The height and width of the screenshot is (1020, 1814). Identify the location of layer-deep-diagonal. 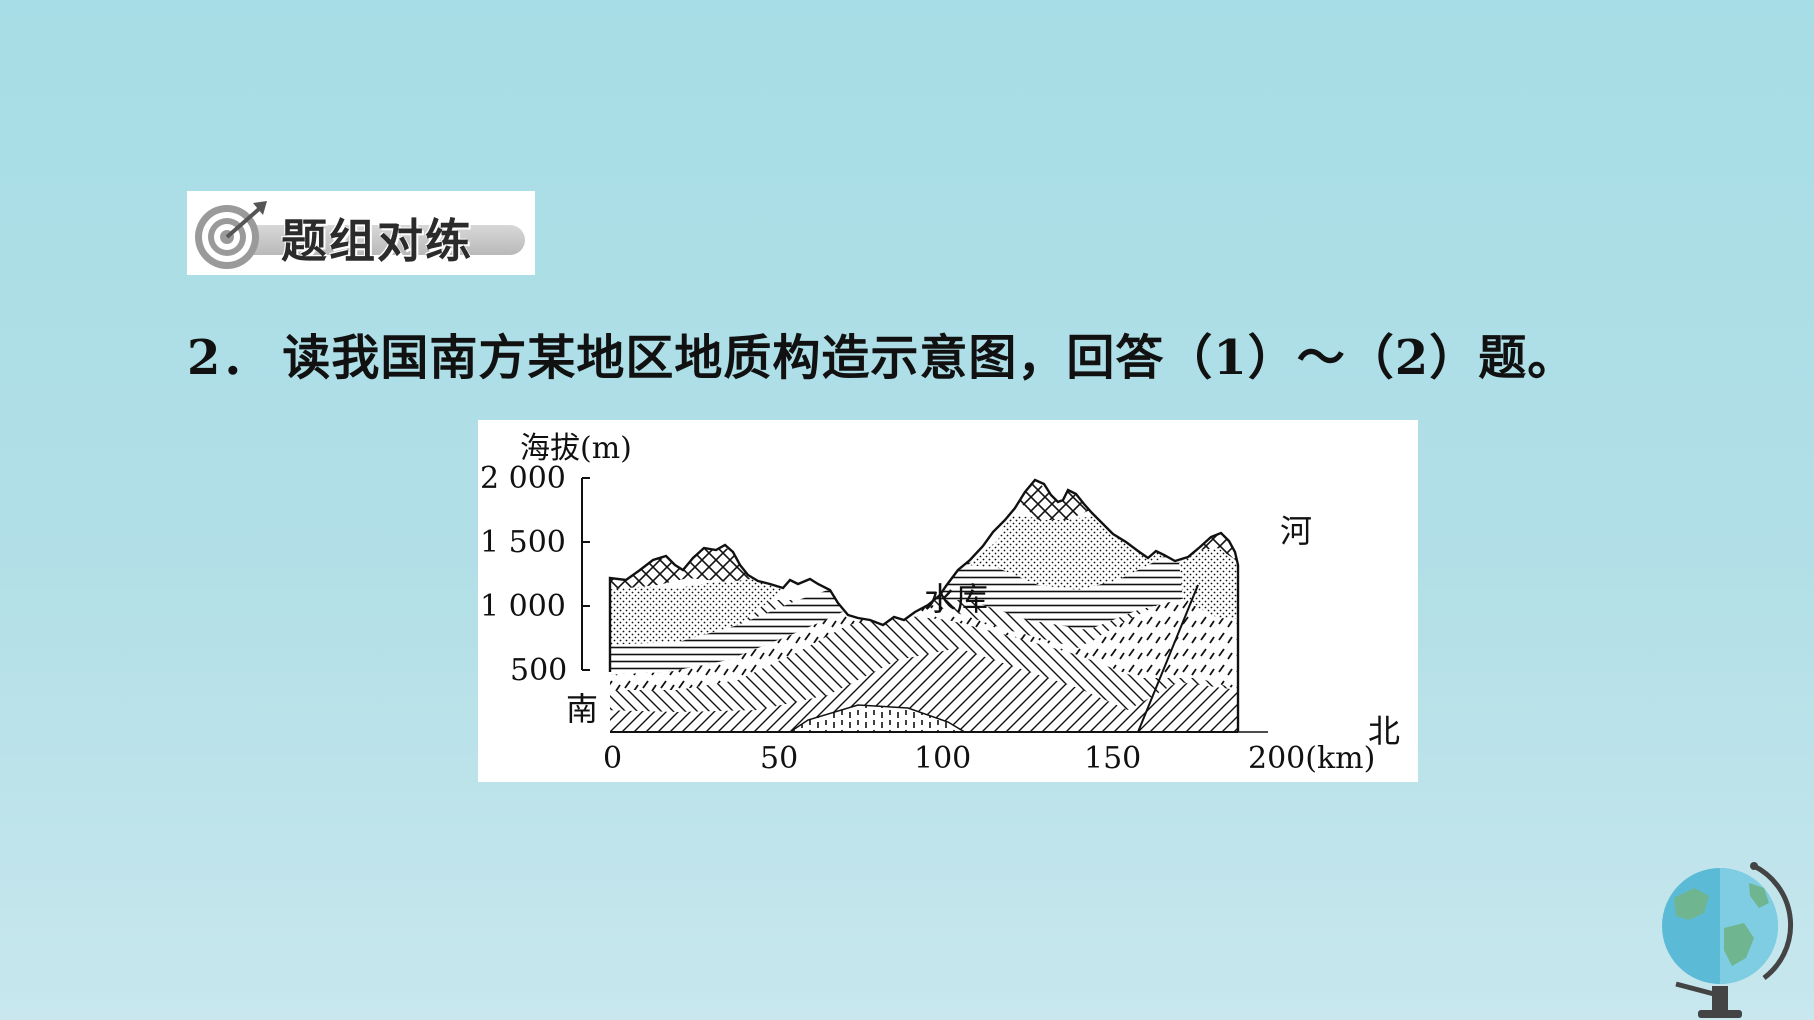
(924, 690).